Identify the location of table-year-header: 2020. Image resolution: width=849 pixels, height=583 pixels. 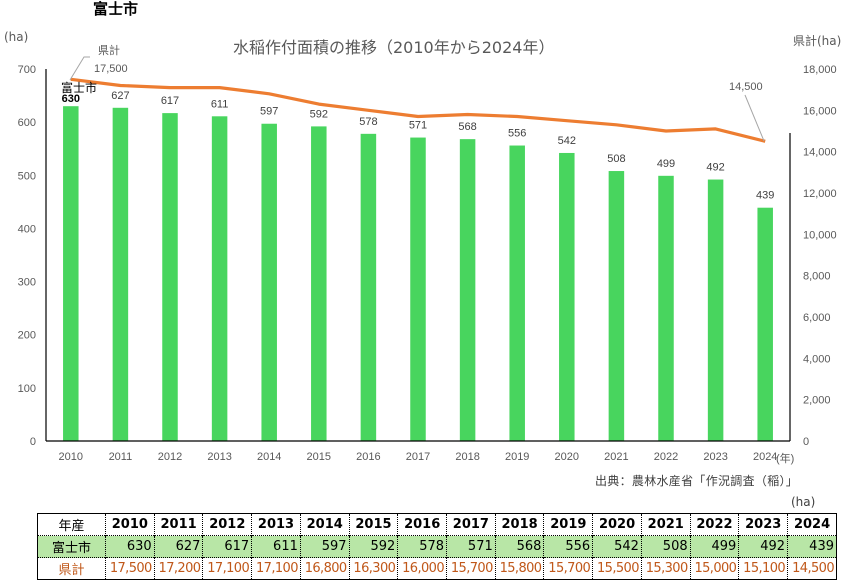
(617, 524).